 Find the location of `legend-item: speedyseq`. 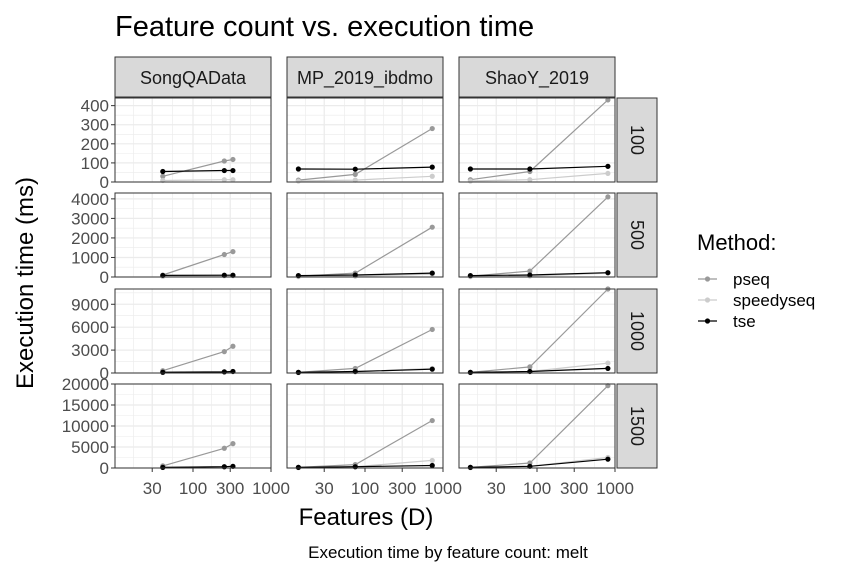

legend-item: speedyseq is located at coordinates (756, 300).